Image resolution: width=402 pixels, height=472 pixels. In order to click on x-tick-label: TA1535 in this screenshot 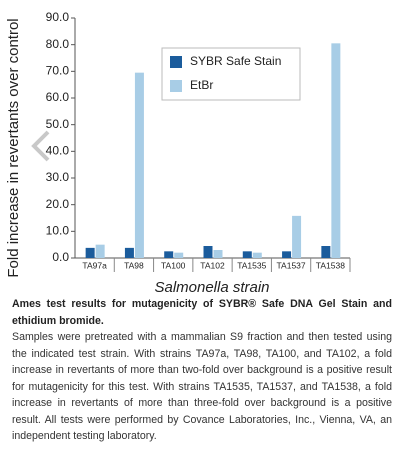, I will do `click(251, 265)`.